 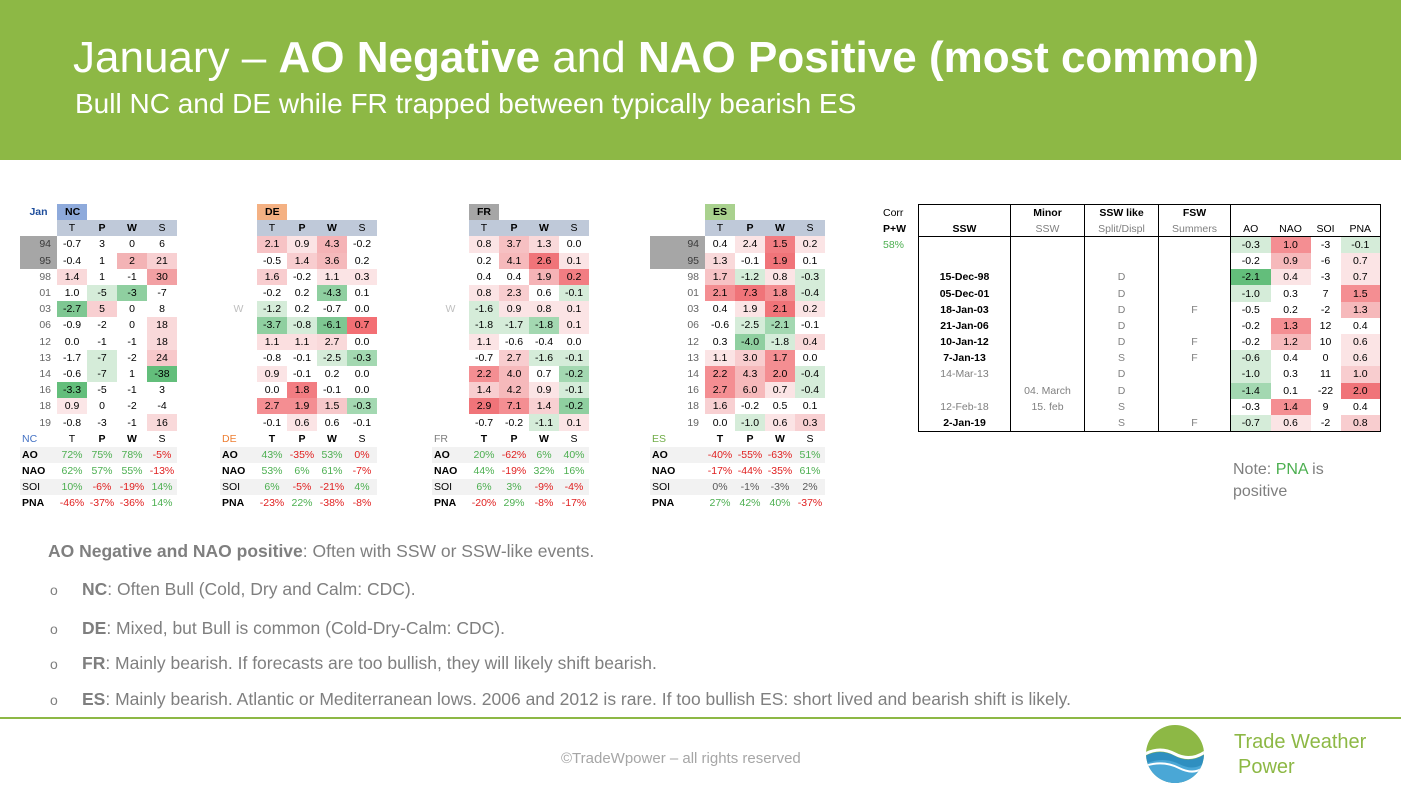 I want to click on table-row: 19 -0.8 -3 -1 16, so click(x=98, y=422).